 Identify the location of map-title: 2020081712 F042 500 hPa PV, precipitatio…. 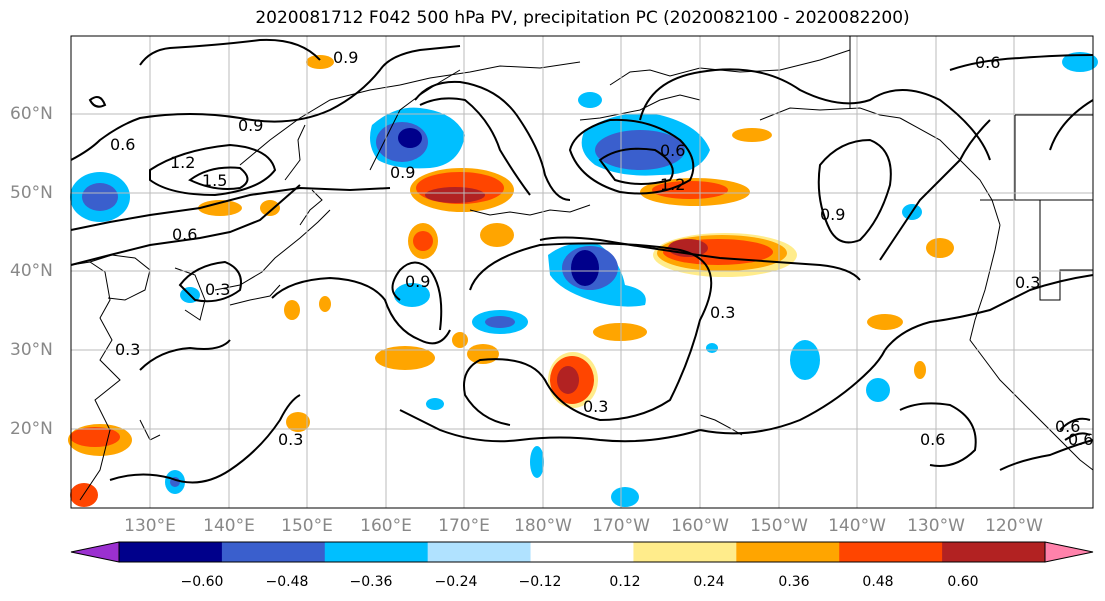
(582, 18).